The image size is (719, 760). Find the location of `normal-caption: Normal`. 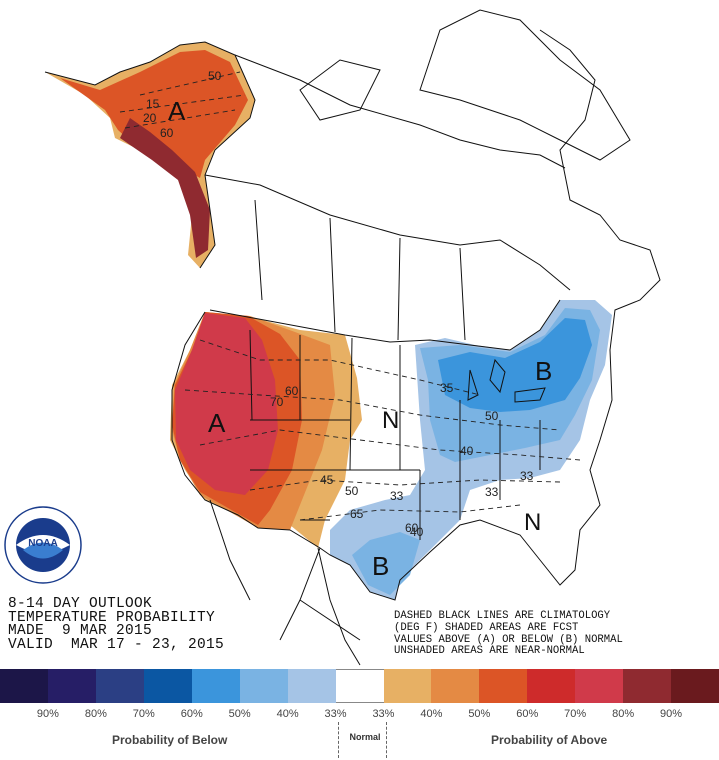

normal-caption: Normal is located at coordinates (365, 737).